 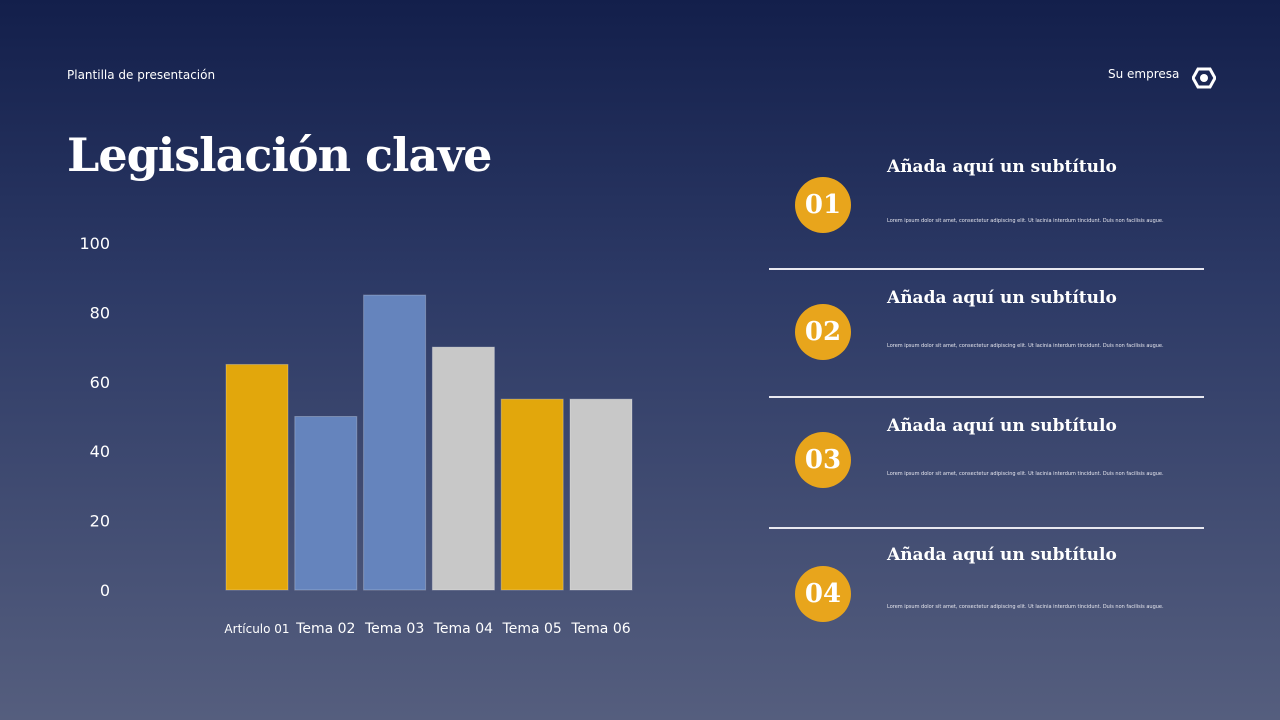 I want to click on section-number-badge: 01, so click(x=823, y=205).